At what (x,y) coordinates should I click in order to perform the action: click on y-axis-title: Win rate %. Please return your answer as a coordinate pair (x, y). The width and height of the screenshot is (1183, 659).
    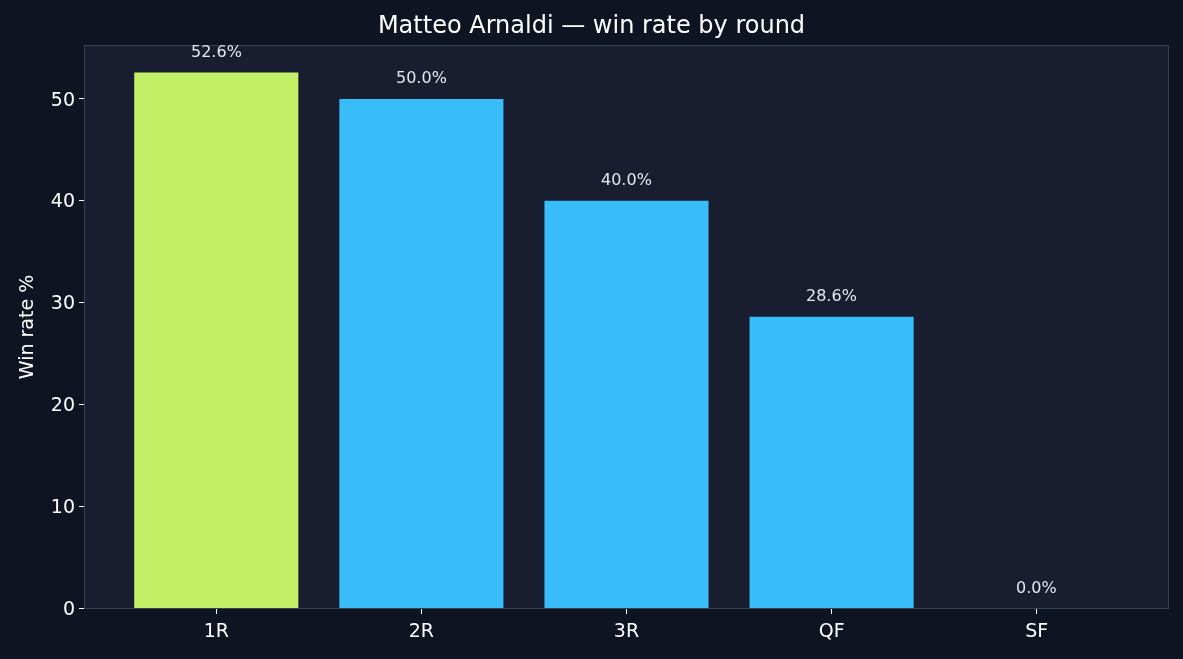
    Looking at the image, I should click on (25, 327).